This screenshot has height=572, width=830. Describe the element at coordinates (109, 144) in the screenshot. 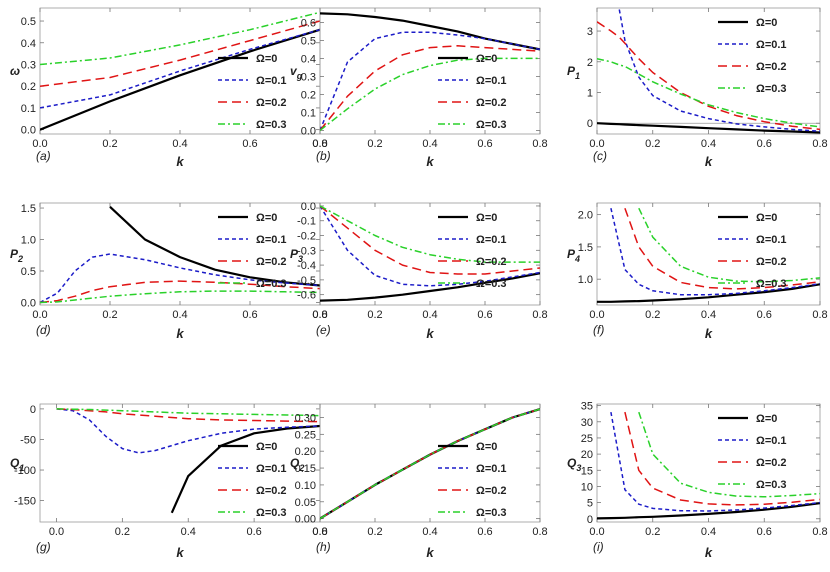

I see `panel-a-xtick-label: 0.2` at that location.